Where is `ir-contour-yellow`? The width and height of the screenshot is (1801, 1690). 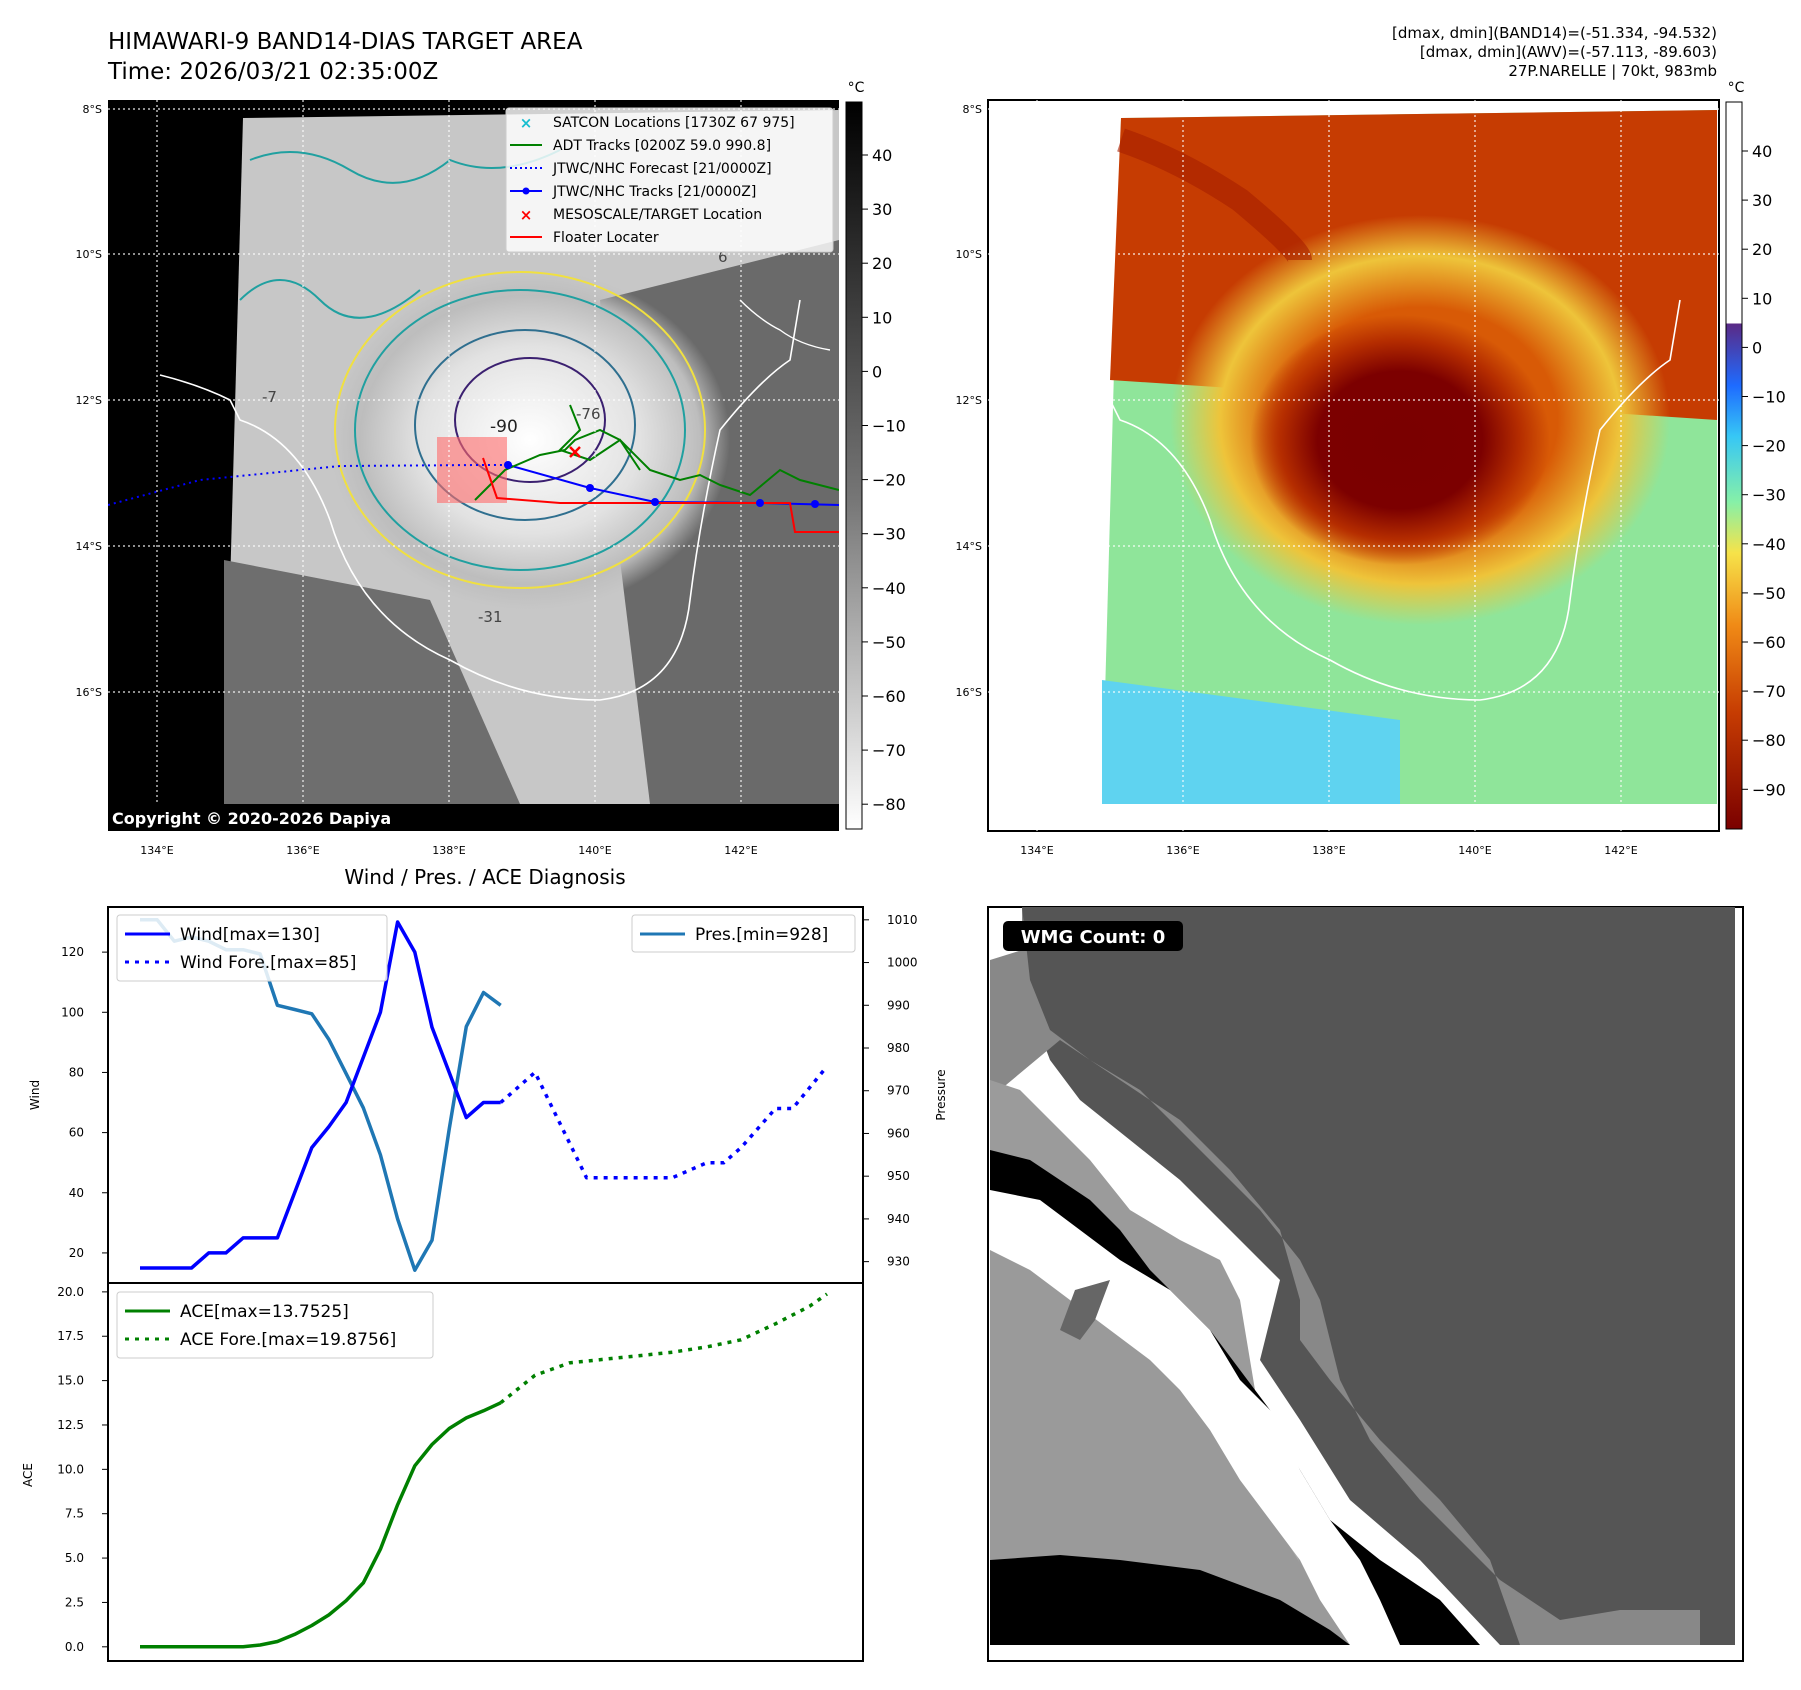 ir-contour-yellow is located at coordinates (520, 430).